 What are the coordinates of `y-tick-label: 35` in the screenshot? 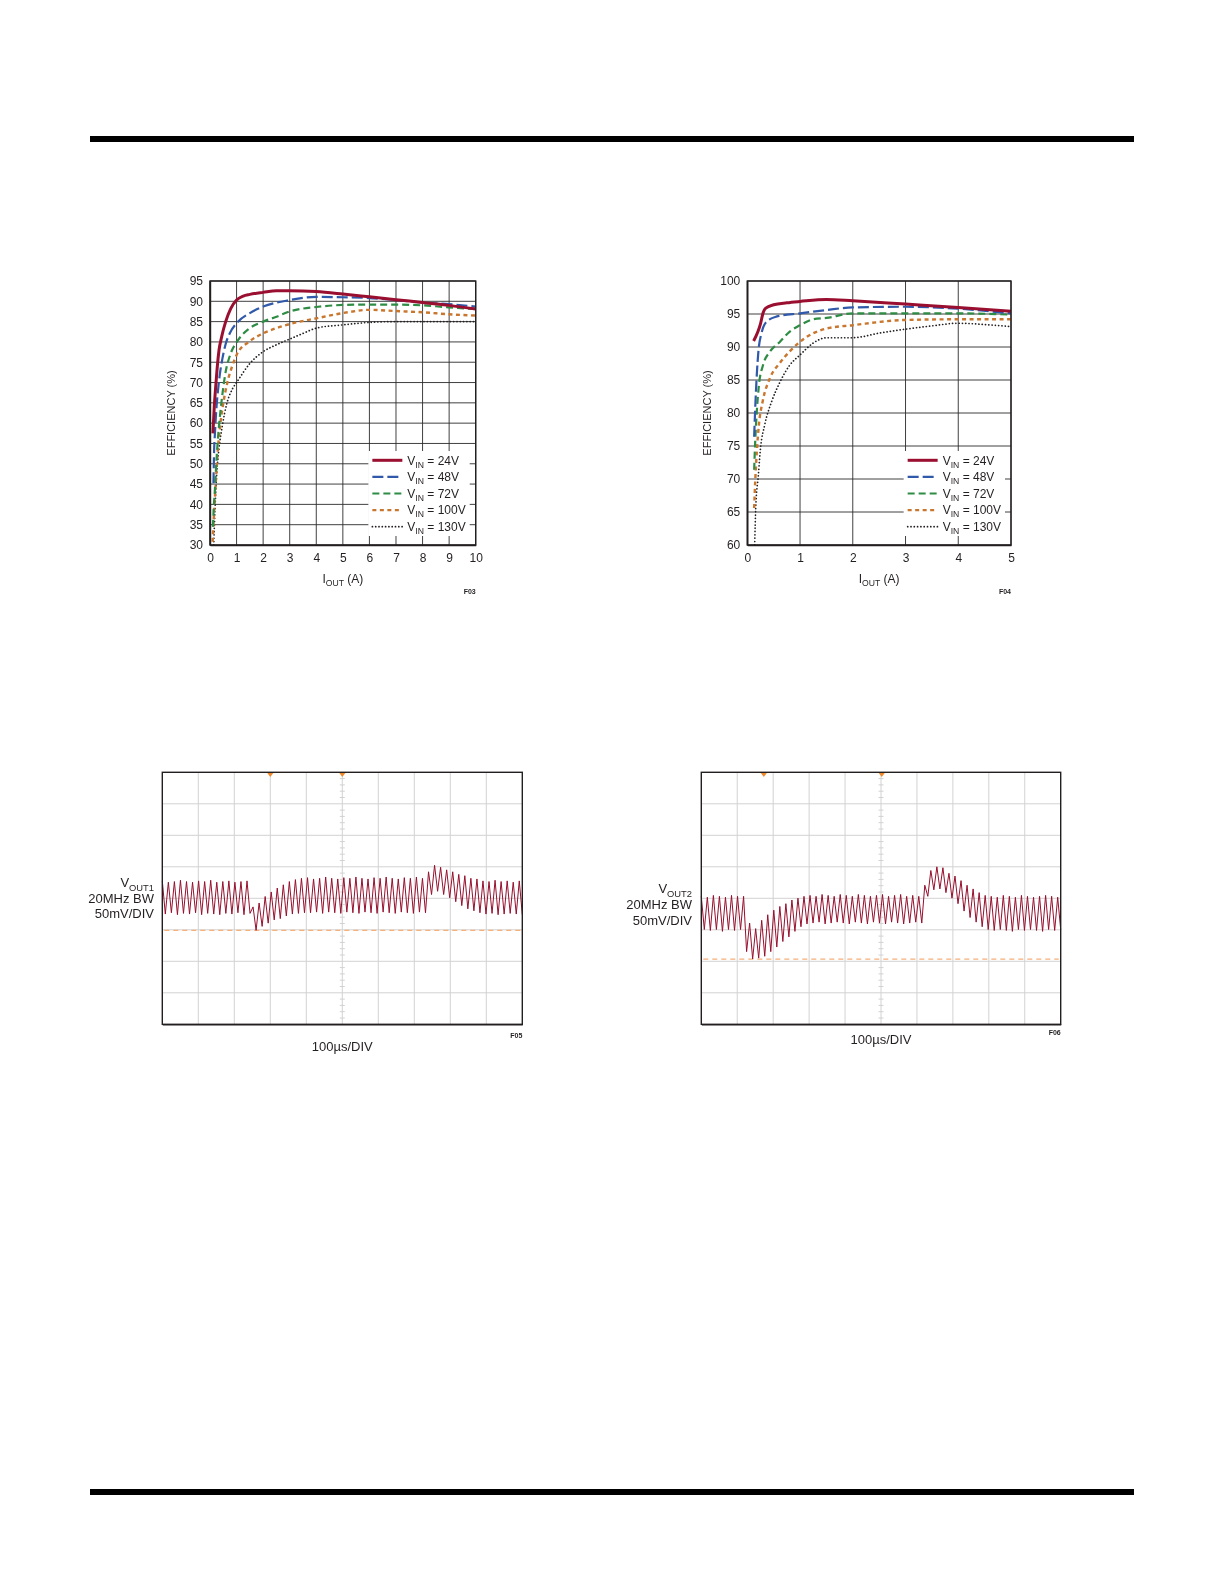 It's located at (196, 525).